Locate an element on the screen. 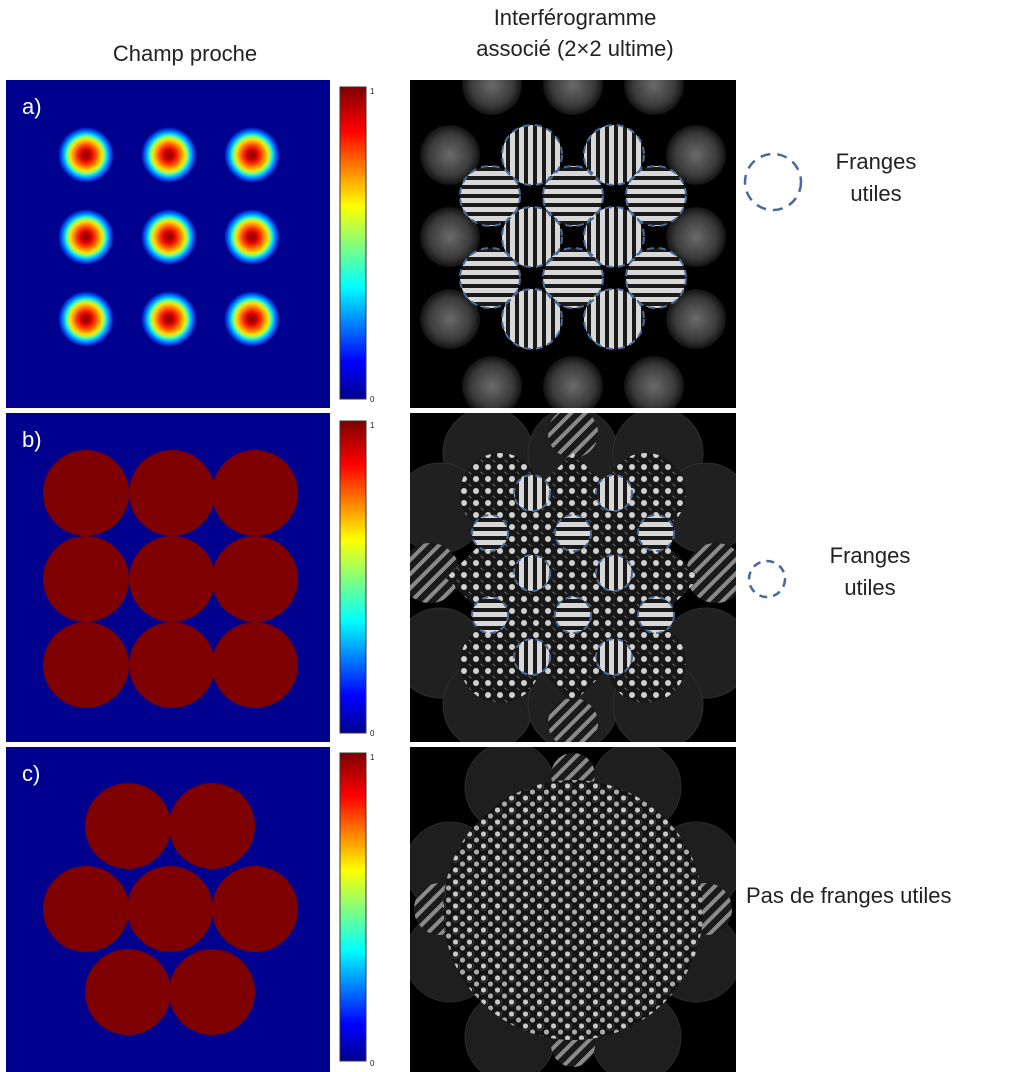  row-label-c: c) is located at coordinates (31, 773).